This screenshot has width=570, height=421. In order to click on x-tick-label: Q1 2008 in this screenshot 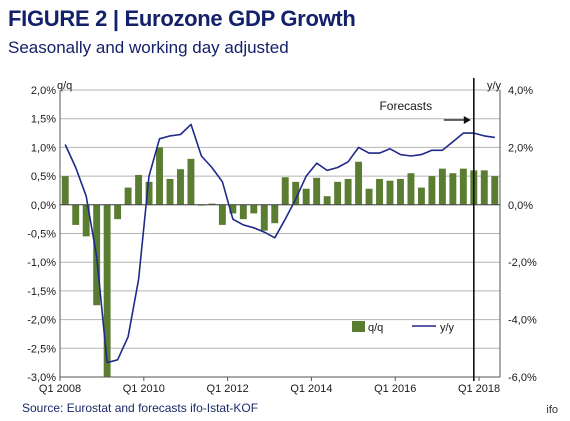, I will do `click(60, 389)`.